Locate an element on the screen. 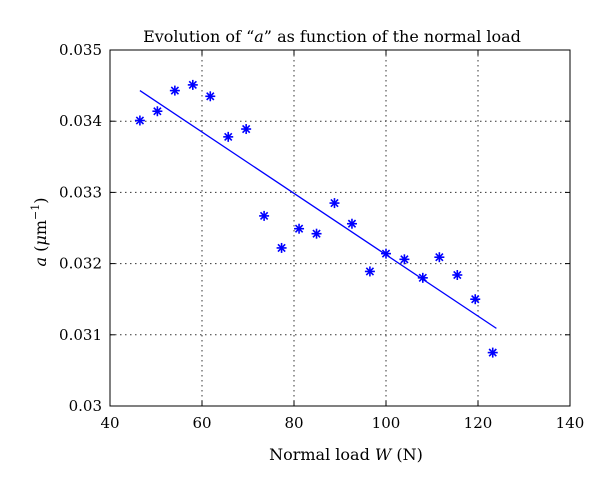 The height and width of the screenshot is (486, 600). x-tick-label: 40 is located at coordinates (109, 423).